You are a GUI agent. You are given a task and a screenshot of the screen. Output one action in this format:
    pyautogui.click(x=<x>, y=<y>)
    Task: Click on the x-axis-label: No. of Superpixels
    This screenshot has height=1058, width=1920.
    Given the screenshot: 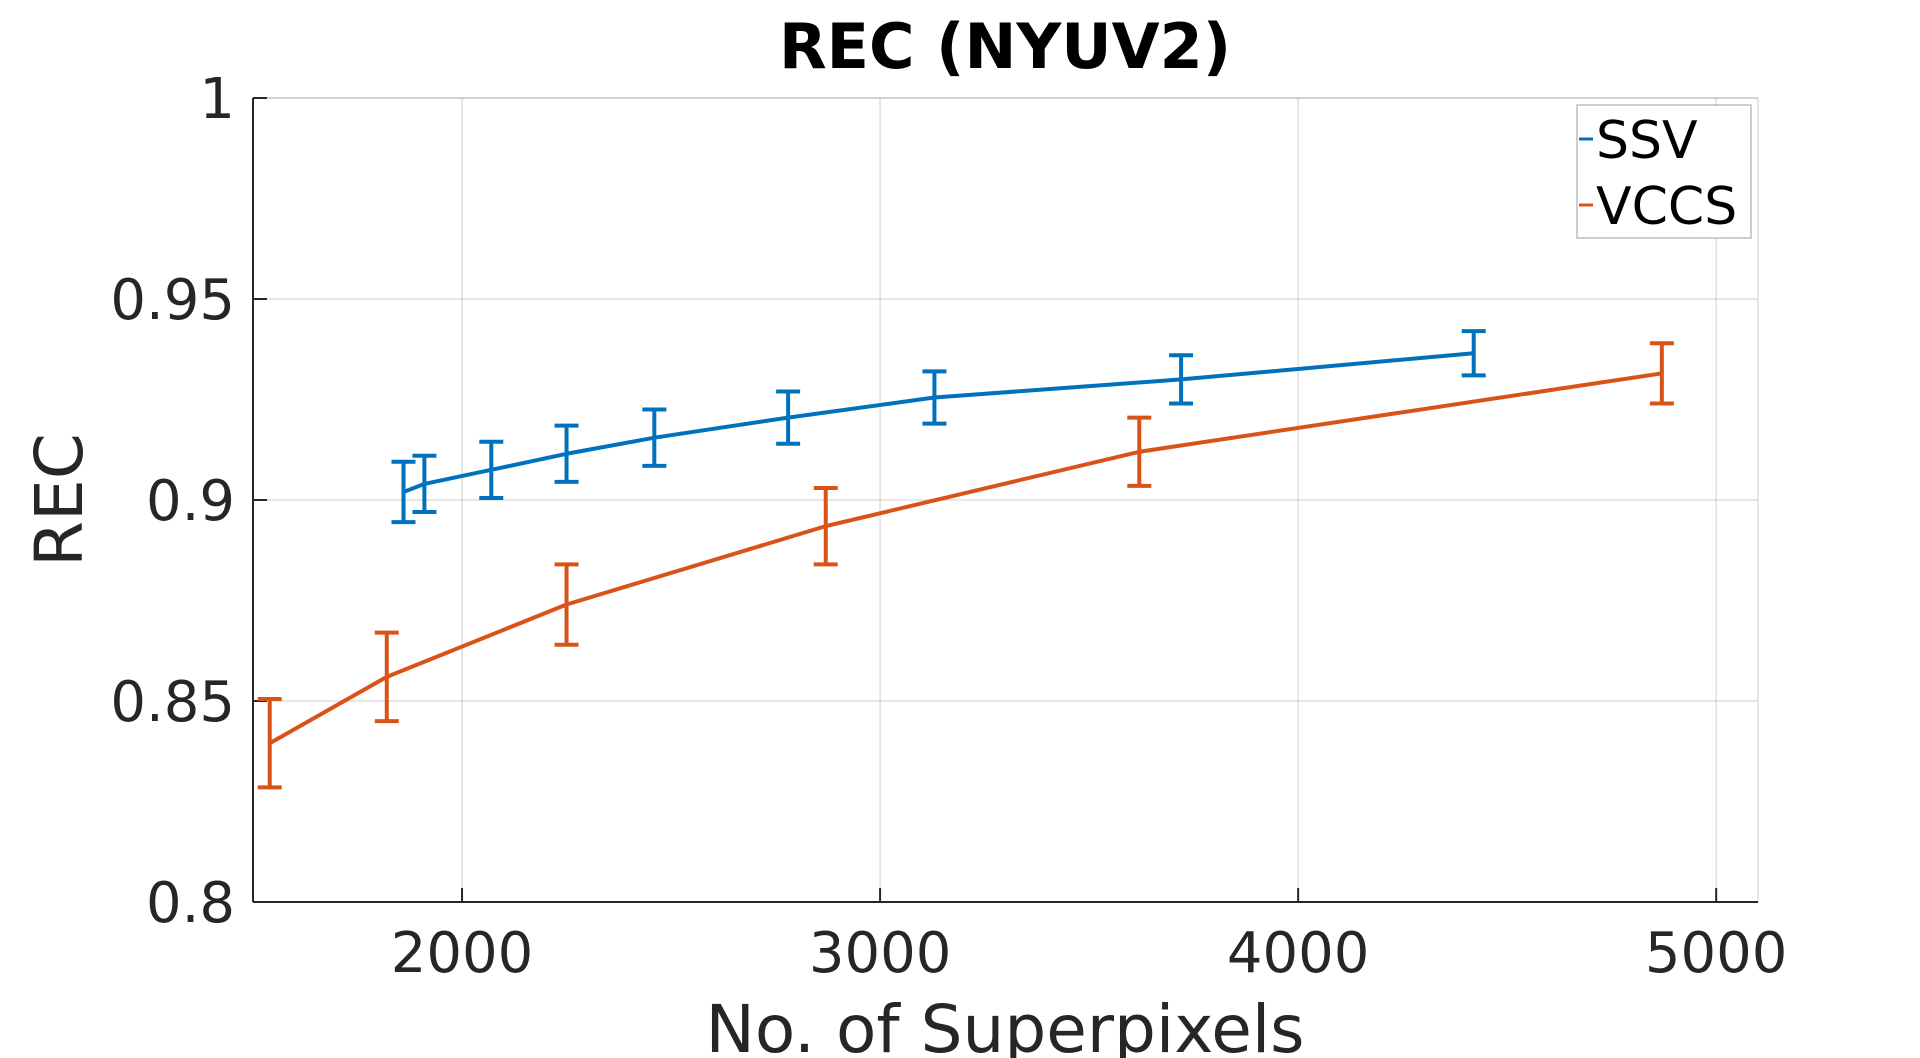 What is the action you would take?
    pyautogui.click(x=1004, y=1024)
    